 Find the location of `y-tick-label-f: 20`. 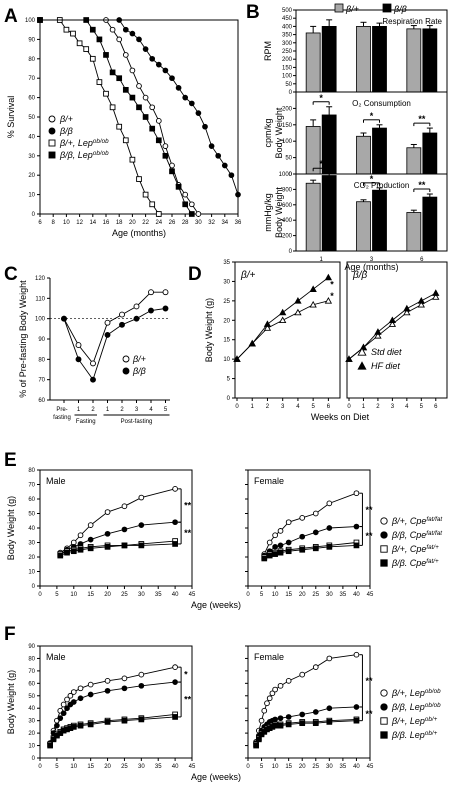

y-tick-label-f: 20 is located at coordinates (31, 734).